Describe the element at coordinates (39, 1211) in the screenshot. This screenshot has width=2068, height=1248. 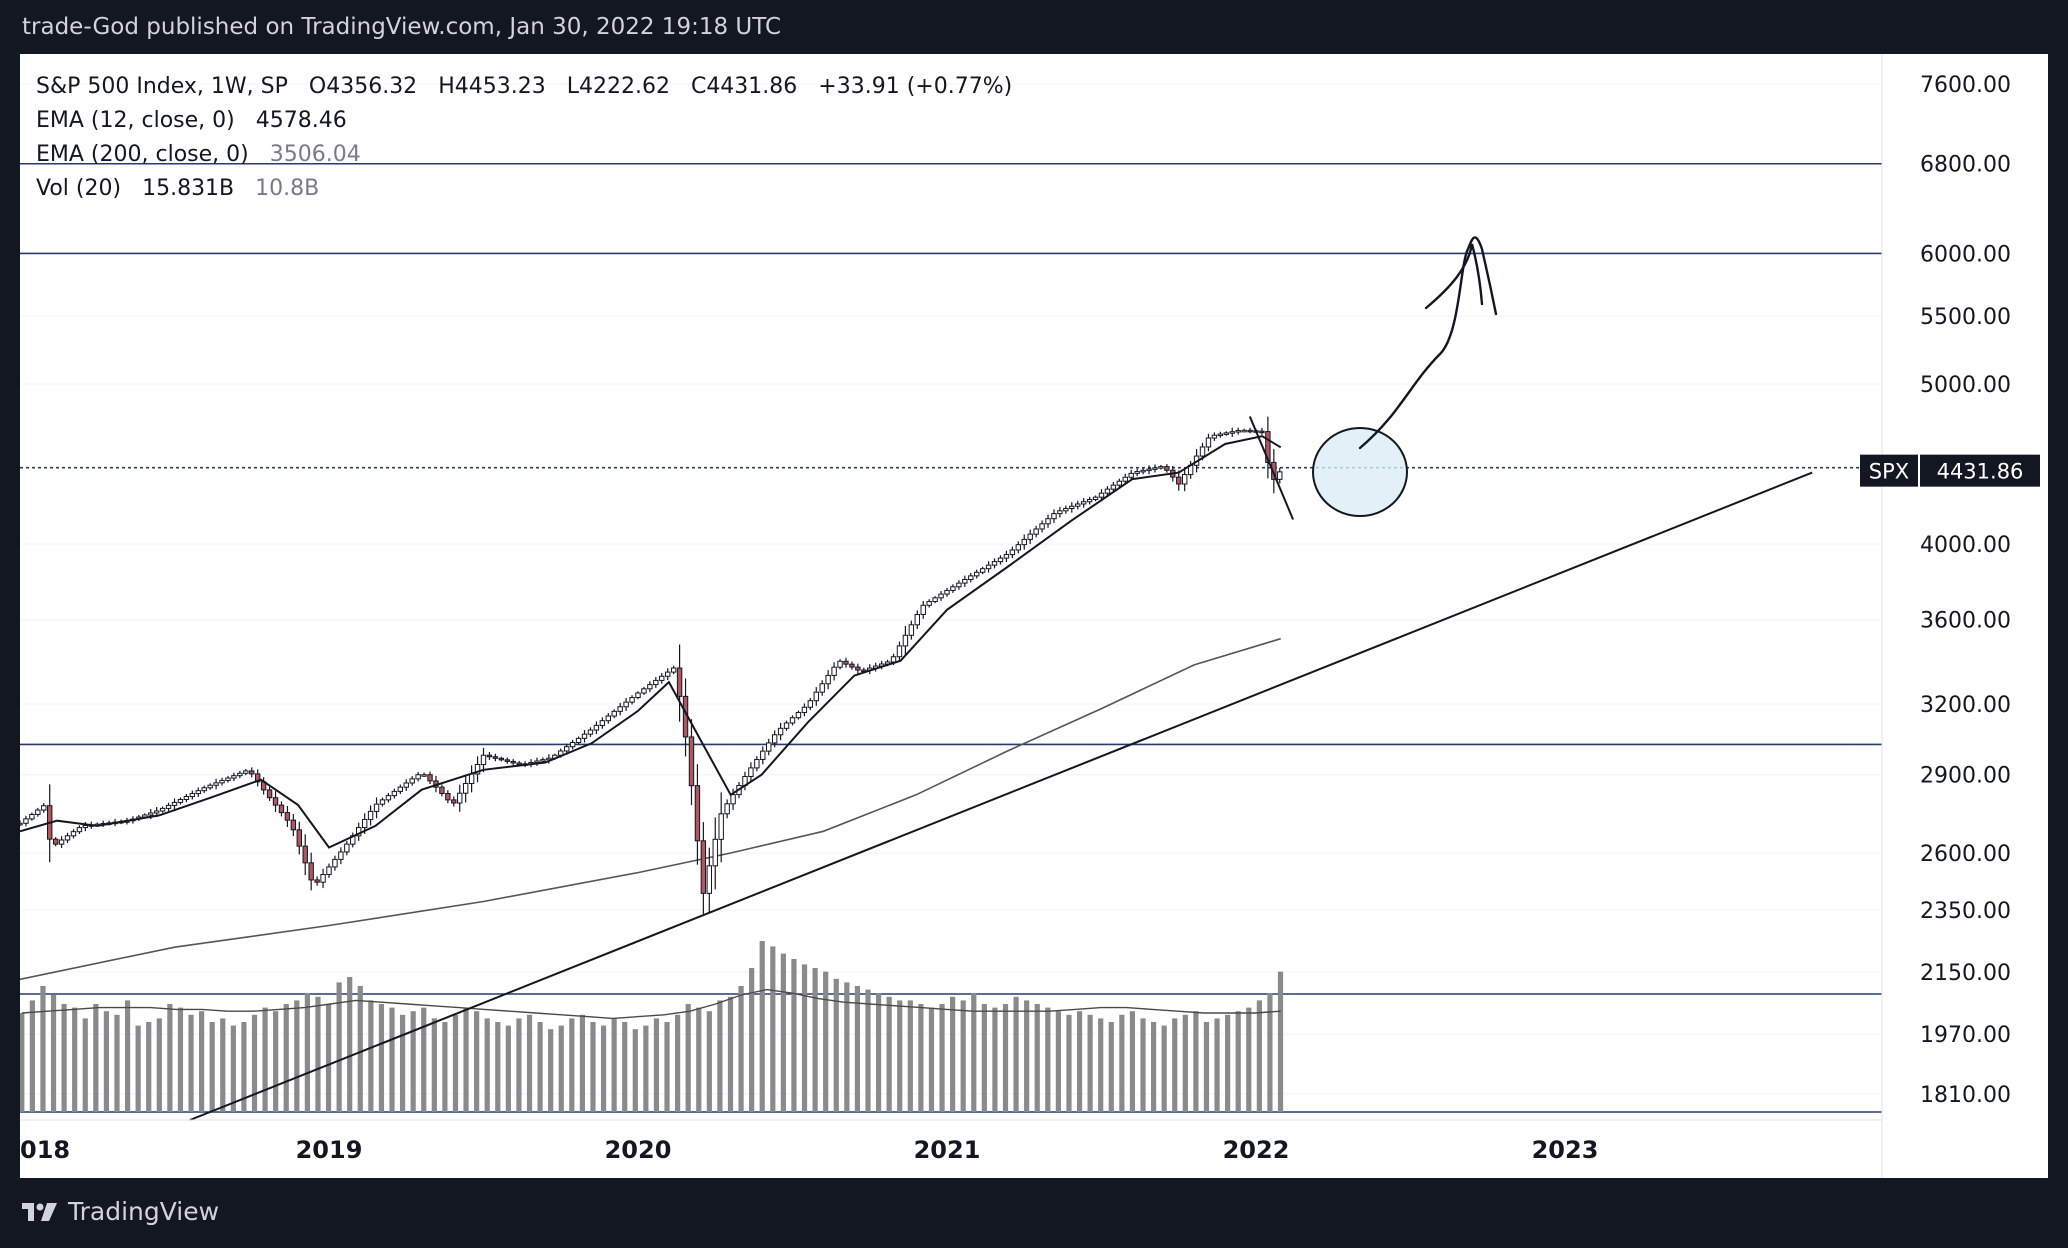
I see `tradingview-logo-icon` at that location.